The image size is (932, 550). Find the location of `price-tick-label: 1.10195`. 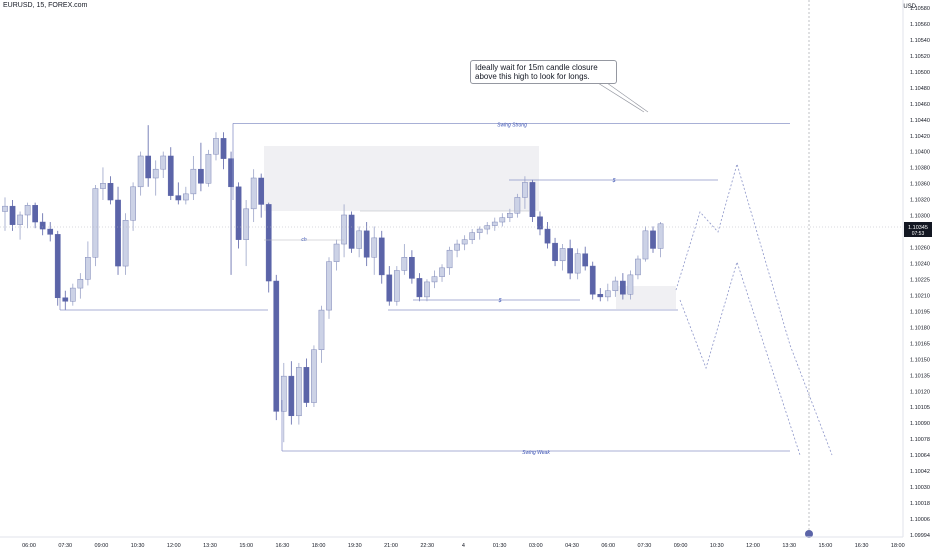

price-tick-label: 1.10195 is located at coordinates (920, 312).